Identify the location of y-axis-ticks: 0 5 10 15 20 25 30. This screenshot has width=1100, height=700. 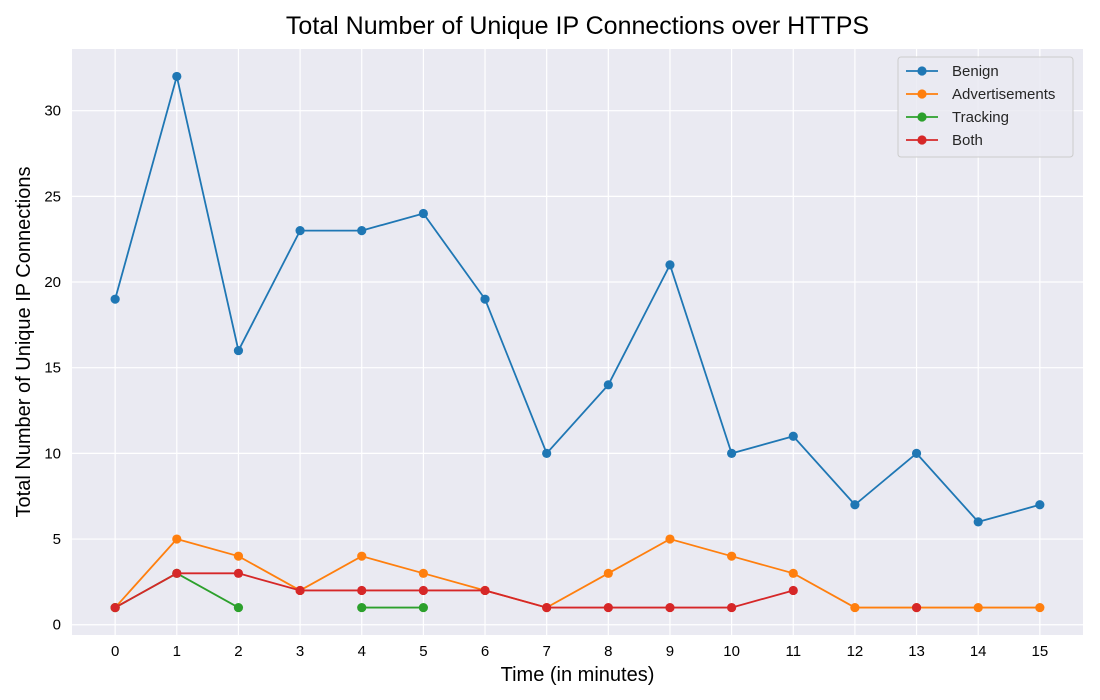
(52, 368).